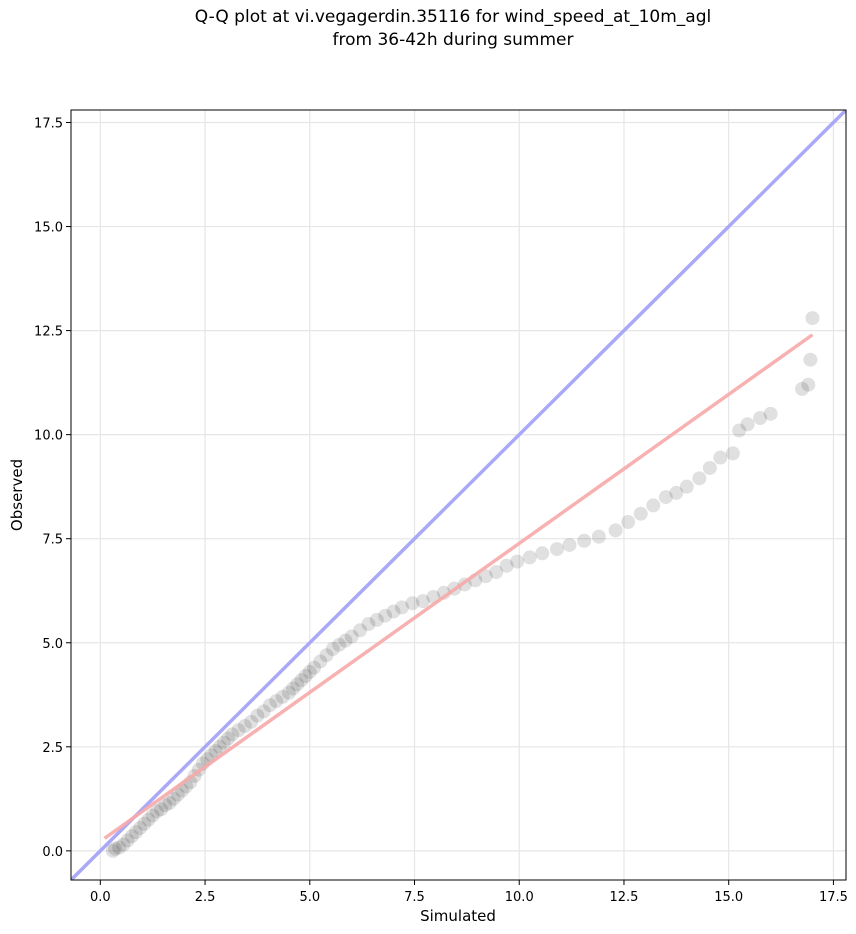 The width and height of the screenshot is (856, 934). What do you see at coordinates (623, 897) in the screenshot?
I see `x-tick-label: 12.5` at bounding box center [623, 897].